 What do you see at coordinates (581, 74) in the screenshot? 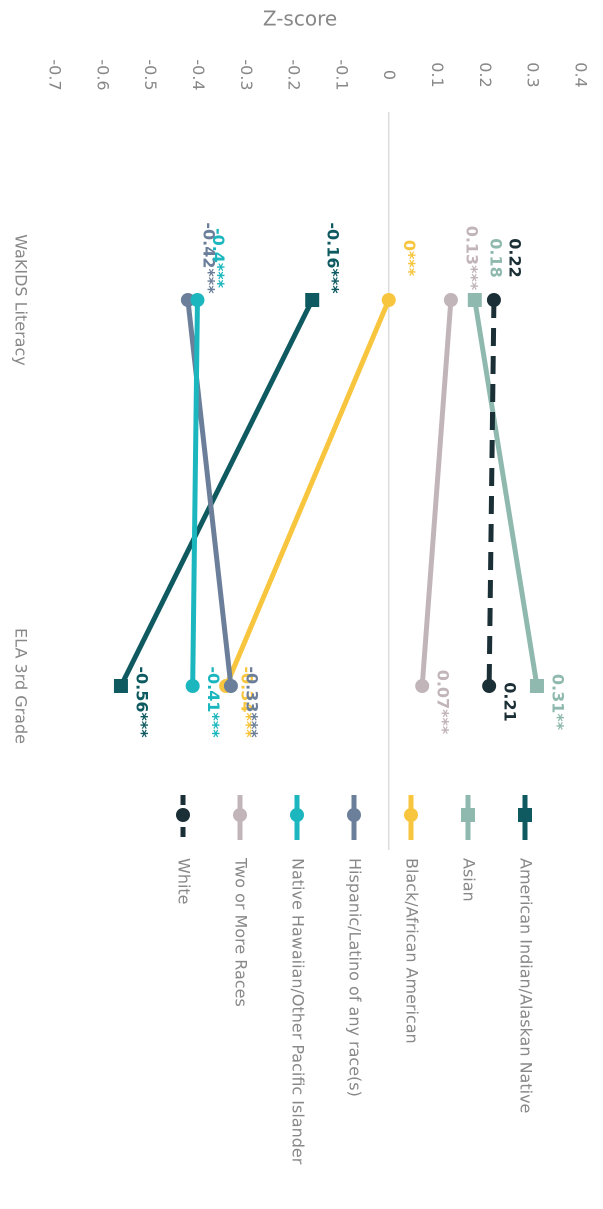
I see `y-tick-label: 0.4` at bounding box center [581, 74].